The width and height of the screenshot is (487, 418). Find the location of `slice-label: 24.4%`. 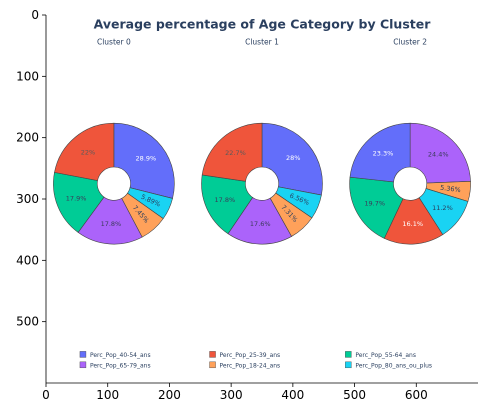

slice-label: 24.4% is located at coordinates (438, 154).